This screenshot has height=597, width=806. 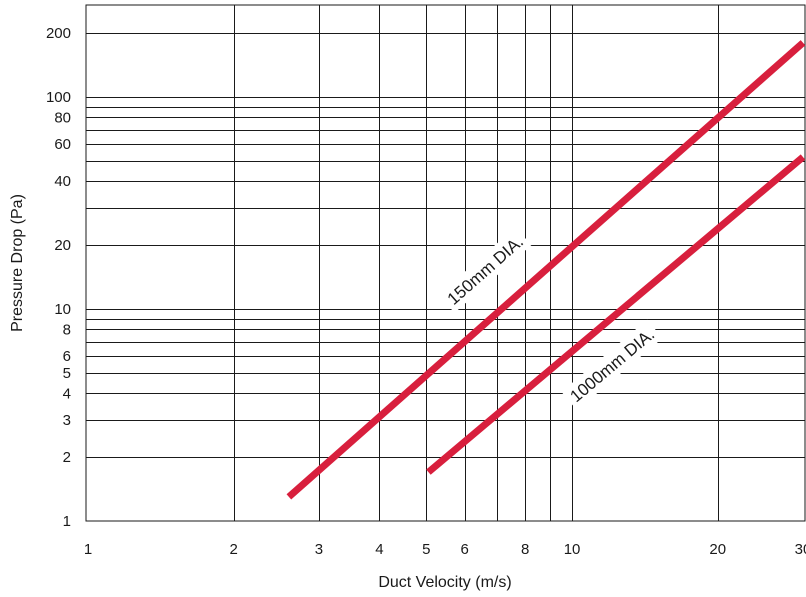 I want to click on y-tick-label: 5, so click(x=67, y=373).